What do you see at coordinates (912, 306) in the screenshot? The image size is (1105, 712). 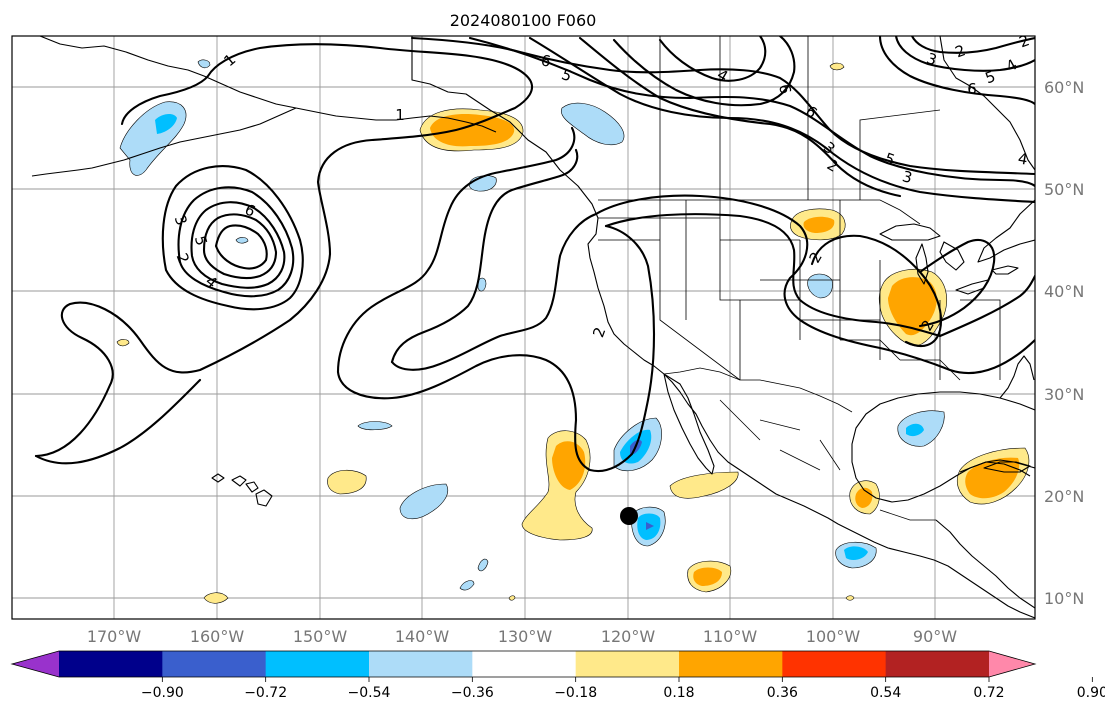 I see `shade-orange-midwest` at bounding box center [912, 306].